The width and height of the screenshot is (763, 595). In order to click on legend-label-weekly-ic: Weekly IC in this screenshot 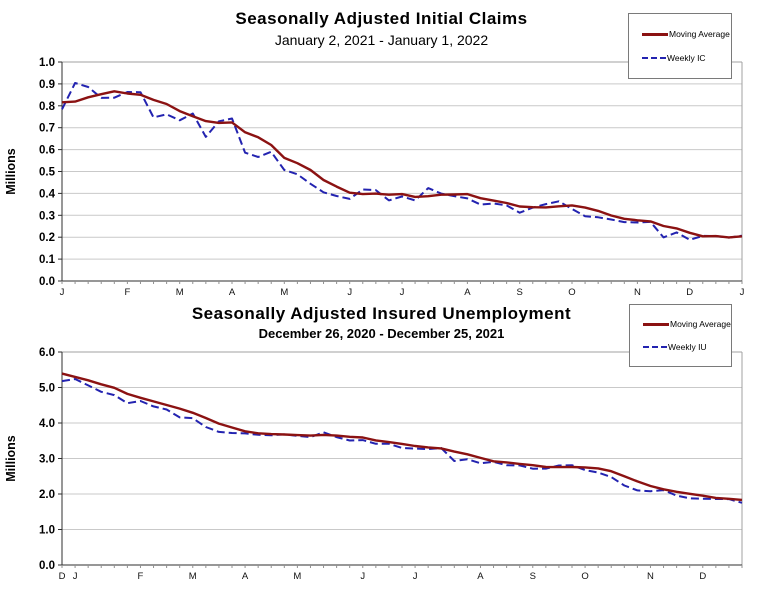, I will do `click(686, 57)`.